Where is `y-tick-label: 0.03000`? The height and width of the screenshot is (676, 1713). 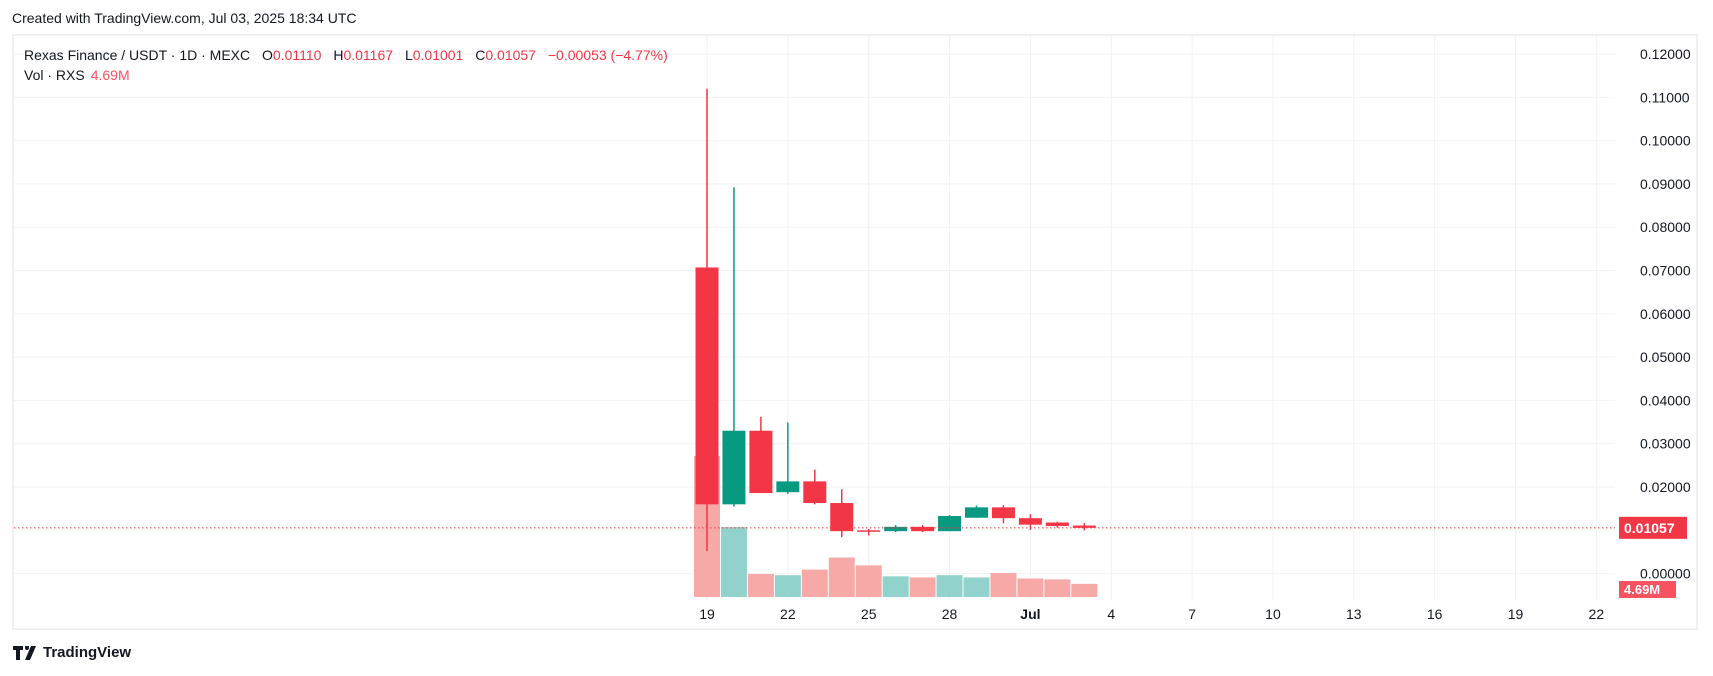 y-tick-label: 0.03000 is located at coordinates (1665, 444).